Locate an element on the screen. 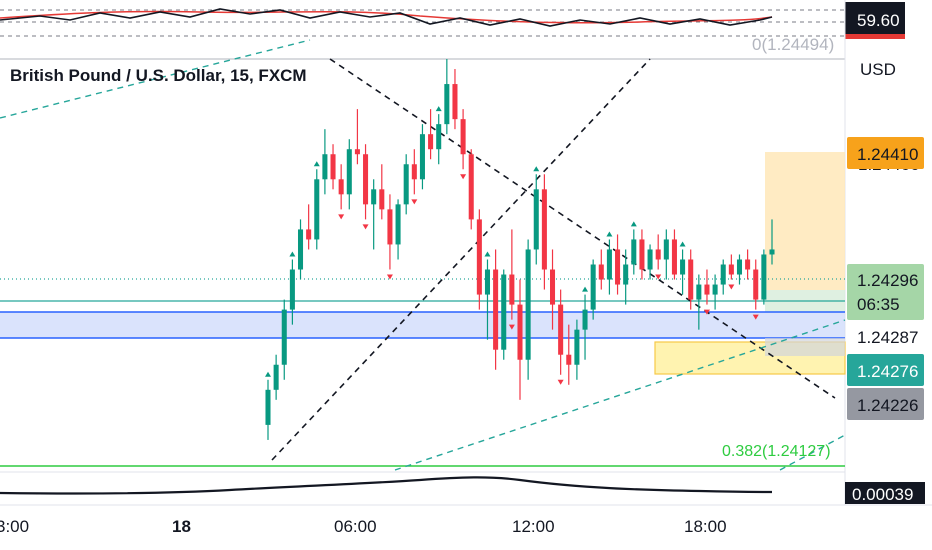 The image size is (932, 550). indicator-black-line is located at coordinates (386, 17).